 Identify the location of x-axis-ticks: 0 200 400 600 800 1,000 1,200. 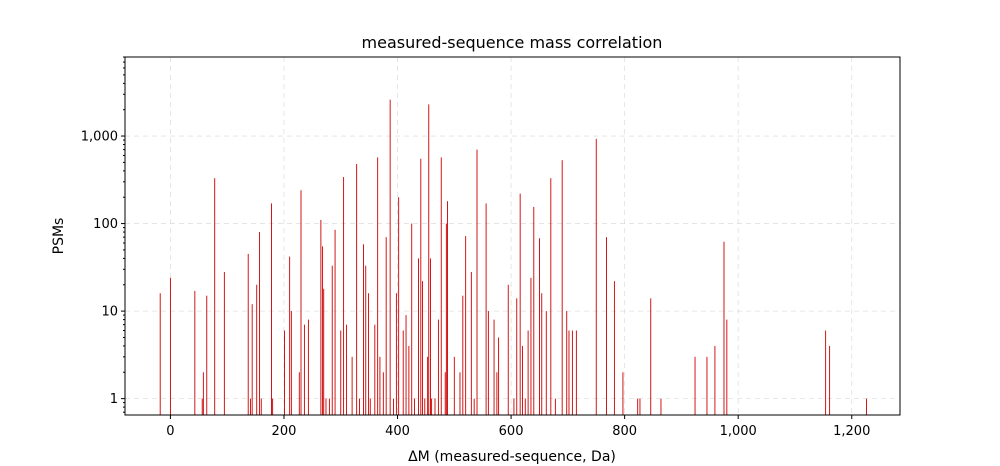
(518, 427).